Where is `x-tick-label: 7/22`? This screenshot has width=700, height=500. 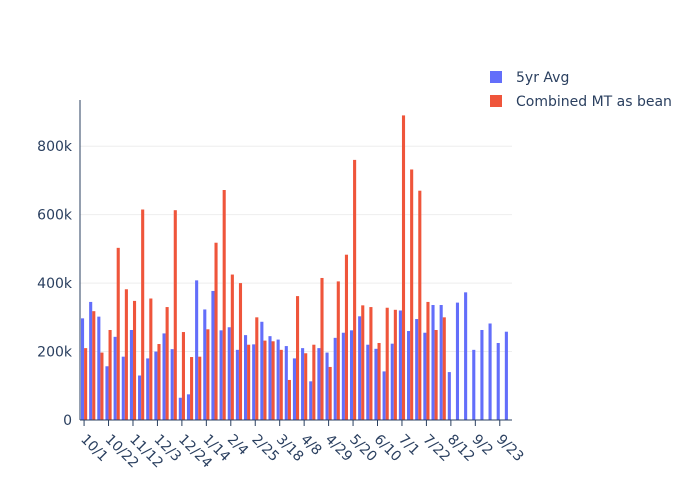
x-tick-label: 7/22 is located at coordinates (437, 449).